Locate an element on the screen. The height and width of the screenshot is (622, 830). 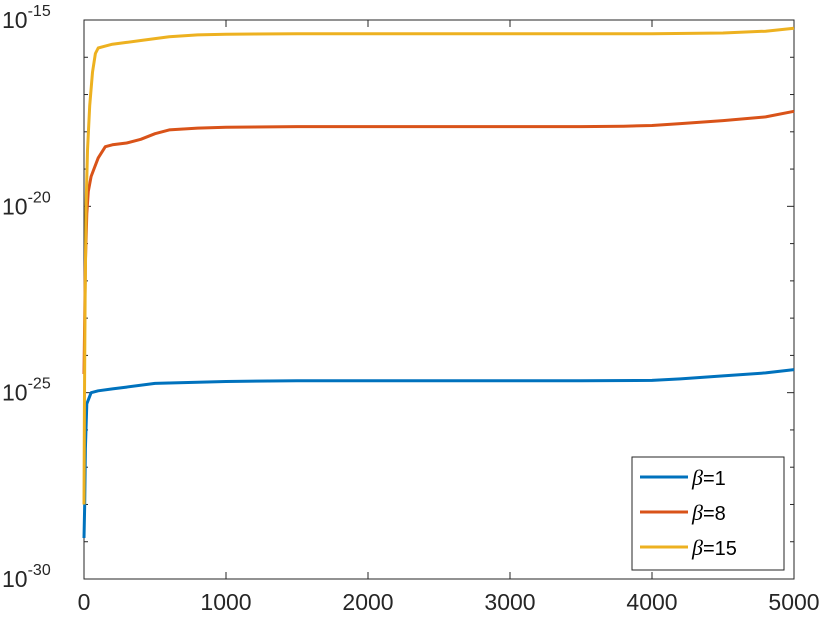
x-tick-label: 1000 is located at coordinates (225, 602).